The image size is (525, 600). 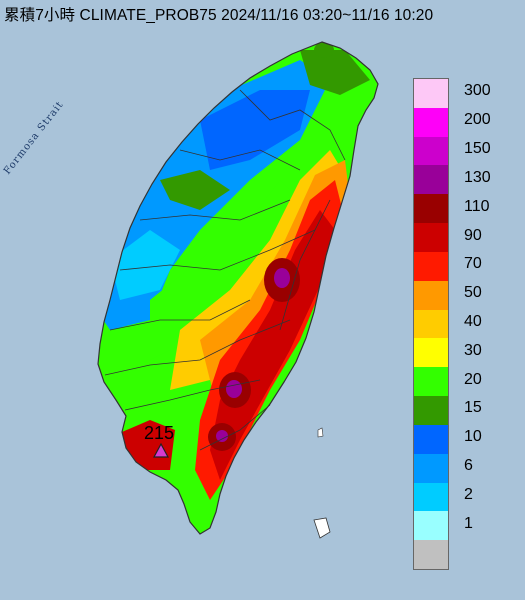 What do you see at coordinates (322, 528) in the screenshot?
I see `green-island` at bounding box center [322, 528].